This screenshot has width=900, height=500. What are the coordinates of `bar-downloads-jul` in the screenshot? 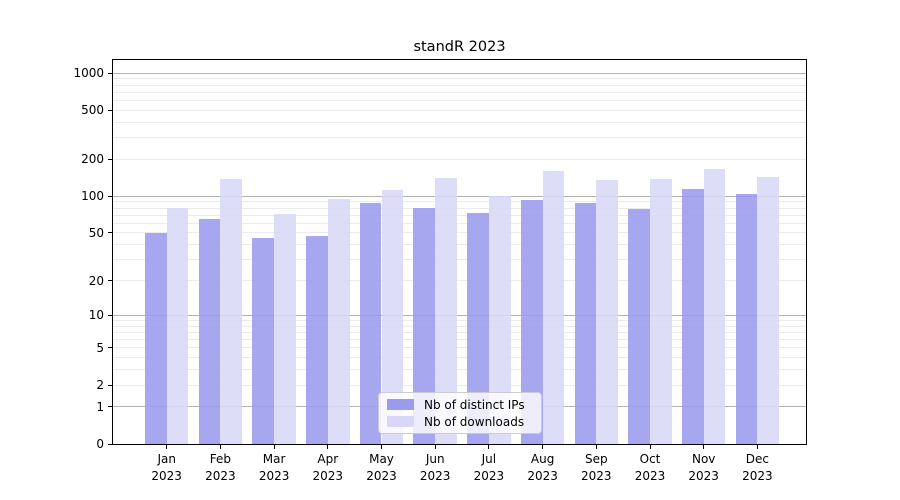 It's located at (499, 320).